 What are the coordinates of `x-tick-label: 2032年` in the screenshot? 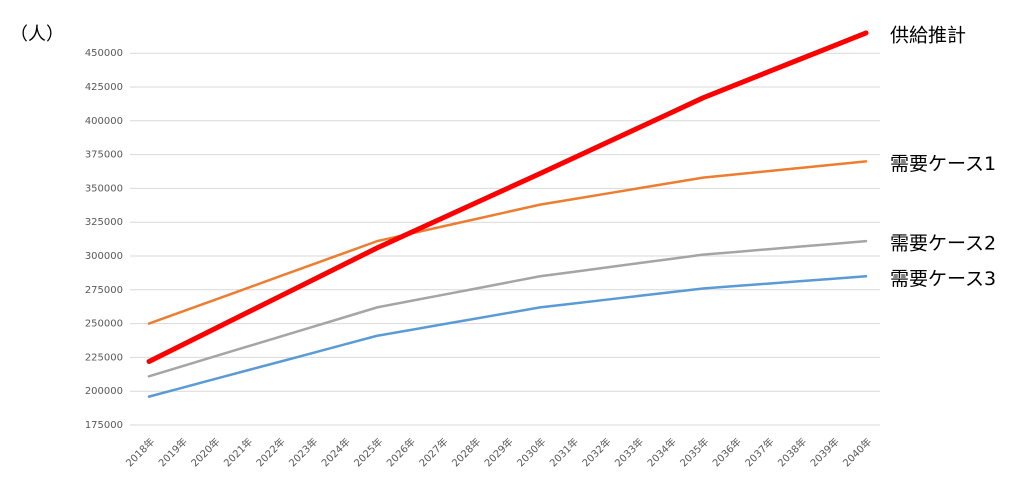 It's located at (596, 452).